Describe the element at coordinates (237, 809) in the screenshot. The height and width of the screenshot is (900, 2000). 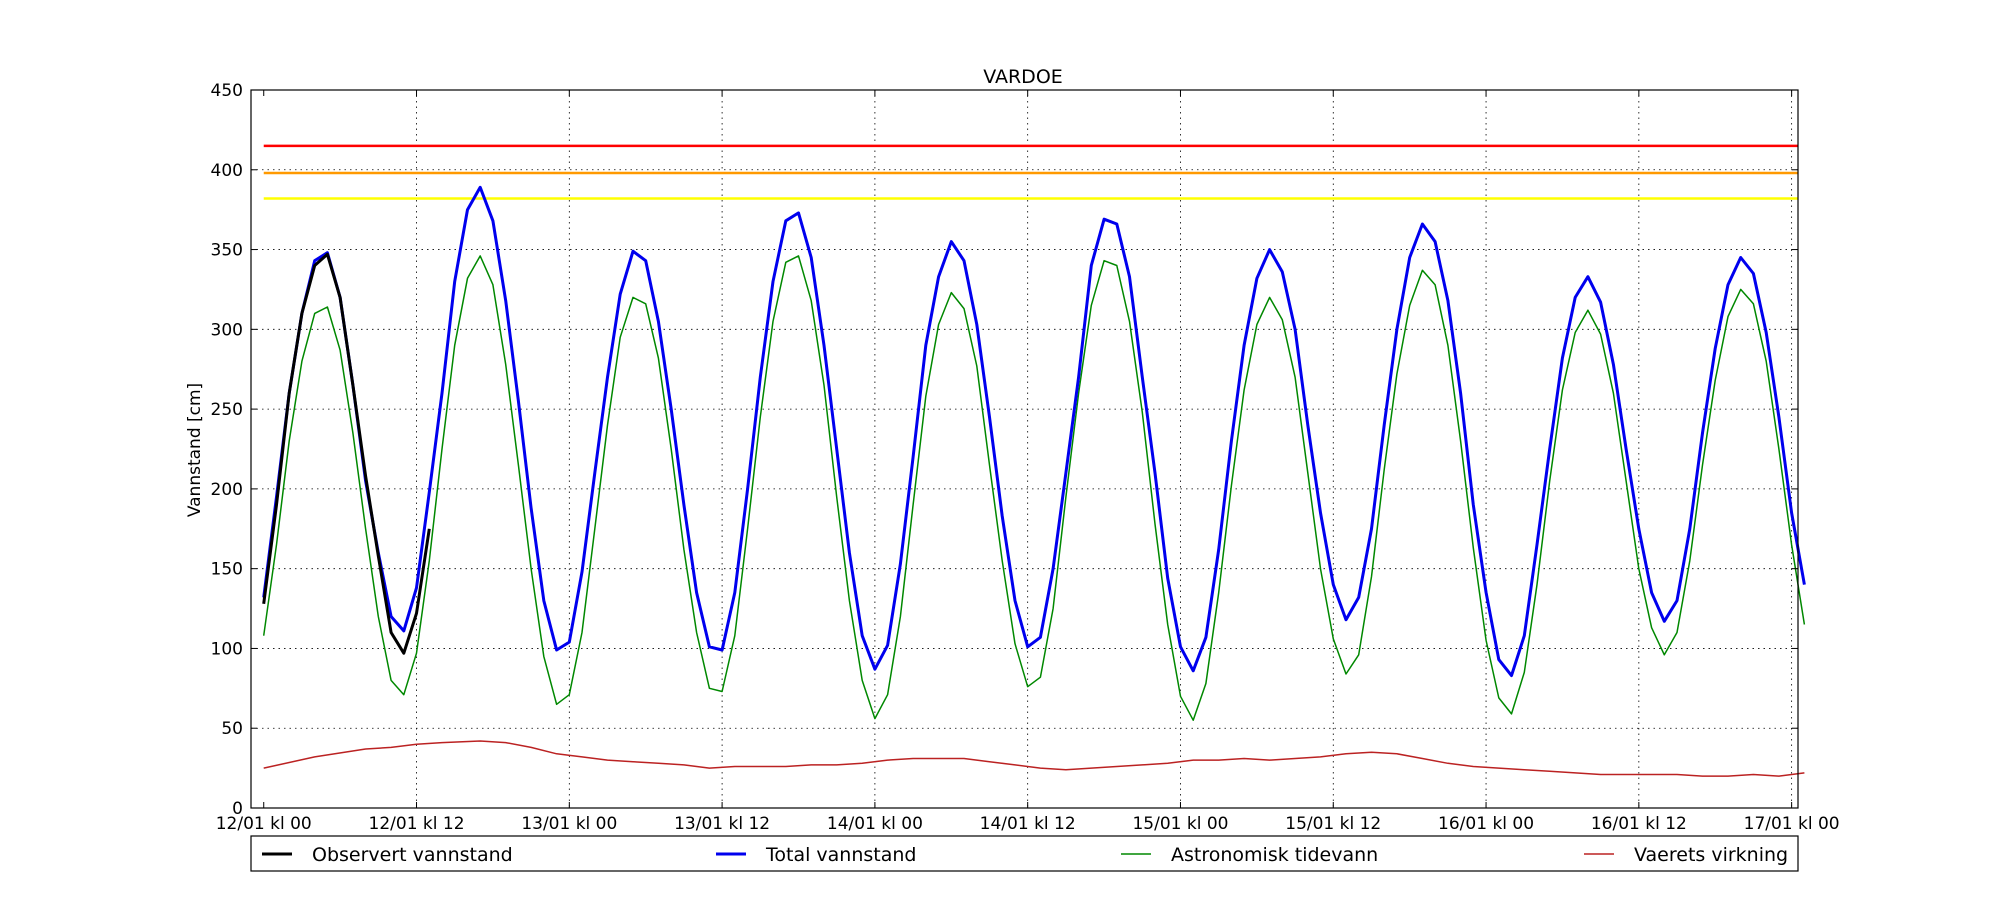
I see `y-tick-label: 0` at that location.